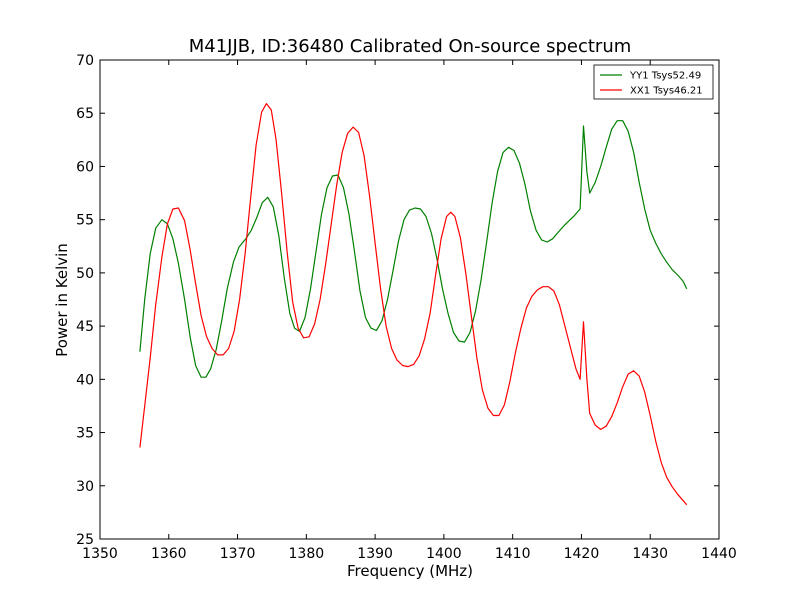  Describe the element at coordinates (100, 554) in the screenshot. I see `x-tick-label-0: 1350` at that location.